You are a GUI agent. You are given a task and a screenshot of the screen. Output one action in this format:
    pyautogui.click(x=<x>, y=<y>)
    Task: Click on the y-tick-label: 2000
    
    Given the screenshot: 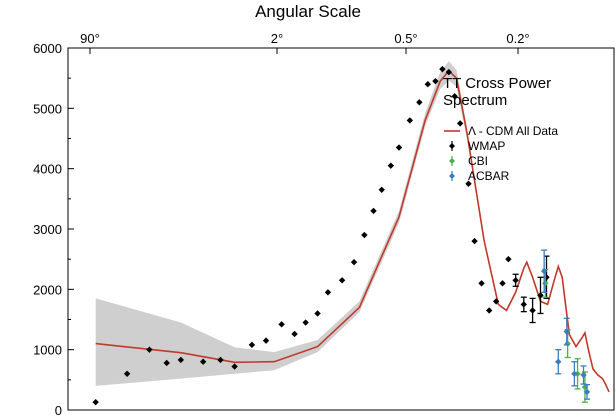 What is the action you would take?
    pyautogui.click(x=47, y=289)
    